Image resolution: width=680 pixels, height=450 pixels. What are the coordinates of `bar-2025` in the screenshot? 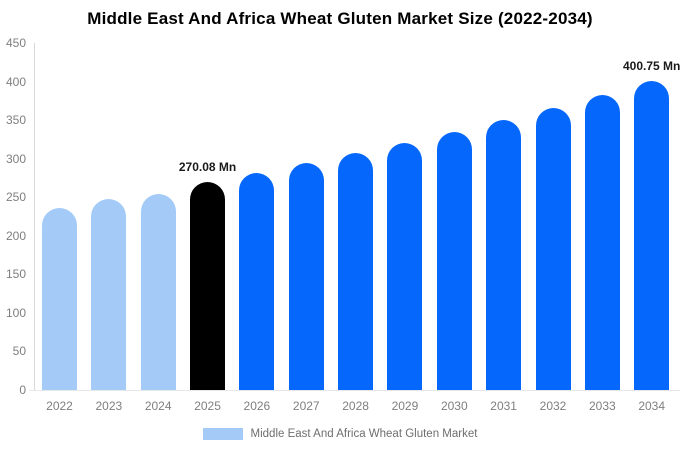 It's located at (208, 285).